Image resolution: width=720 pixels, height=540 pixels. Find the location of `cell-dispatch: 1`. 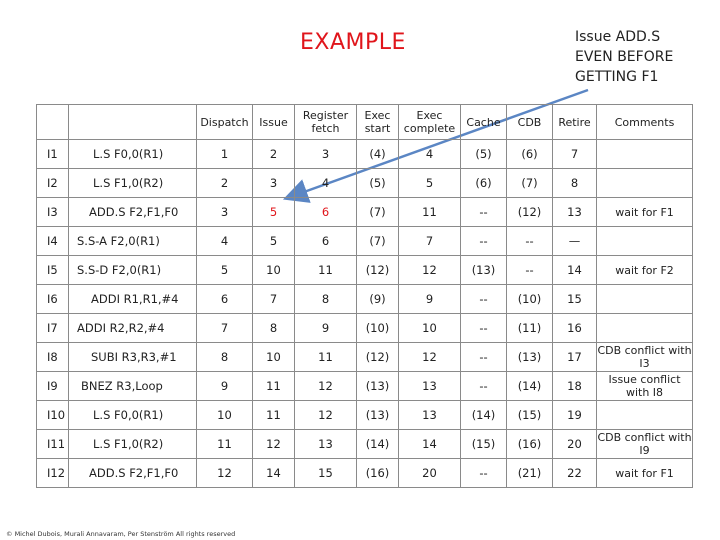

cell-dispatch: 1 is located at coordinates (224, 154).